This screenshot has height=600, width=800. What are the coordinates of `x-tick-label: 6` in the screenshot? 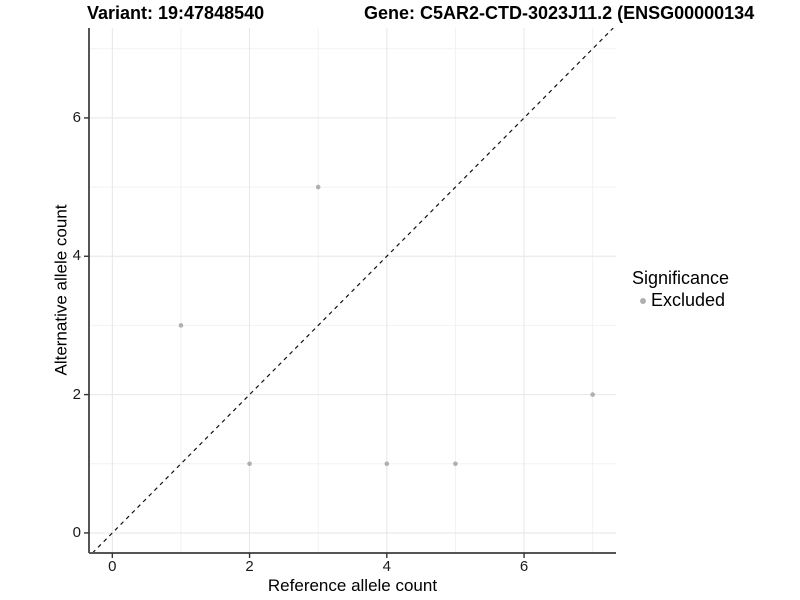 It's located at (524, 566).